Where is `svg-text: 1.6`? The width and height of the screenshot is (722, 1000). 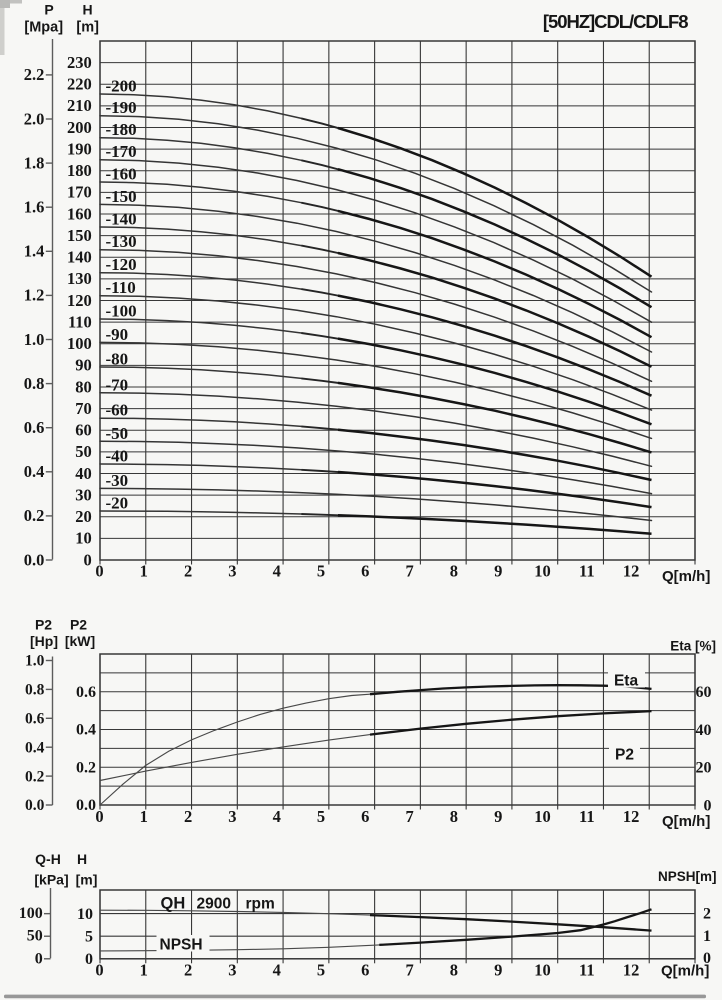 svg-text: 1.6 is located at coordinates (34, 207).